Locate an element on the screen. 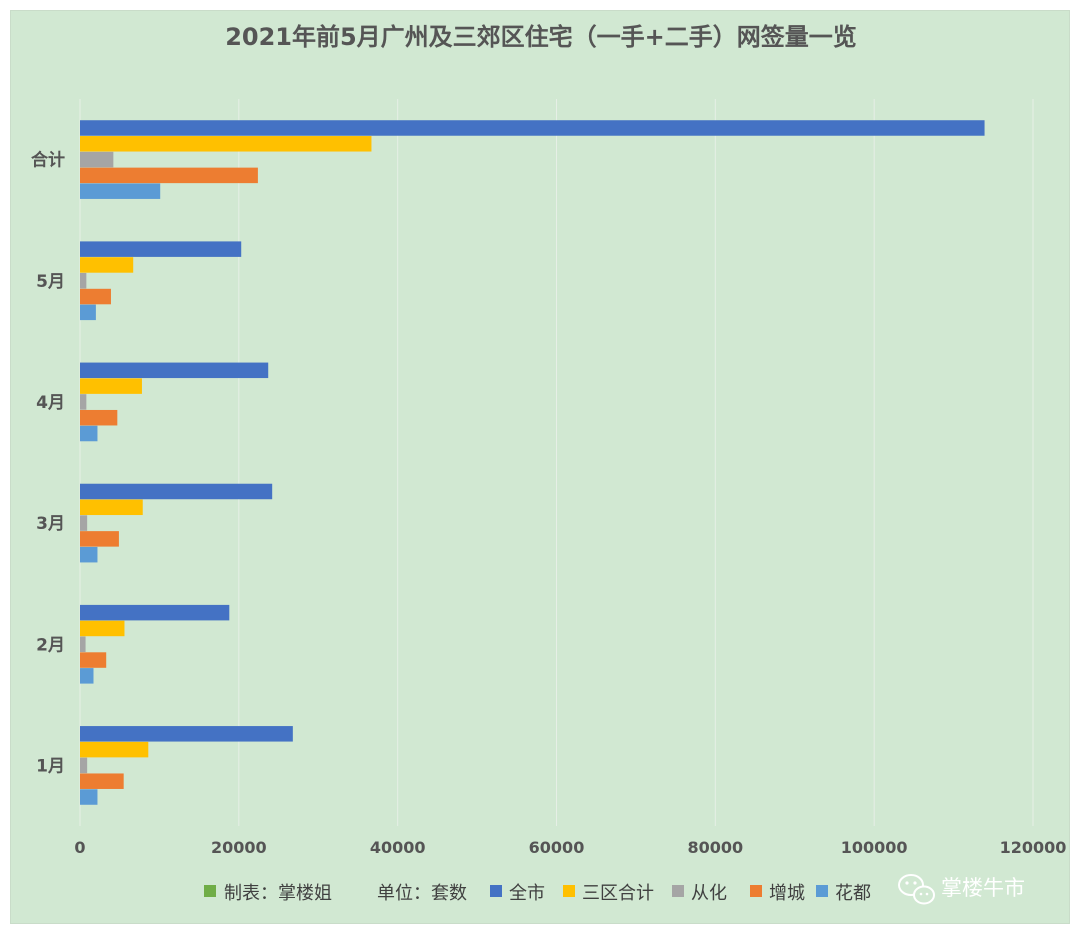 This screenshot has width=1080, height=934. category-label: 5月 is located at coordinates (50, 282).